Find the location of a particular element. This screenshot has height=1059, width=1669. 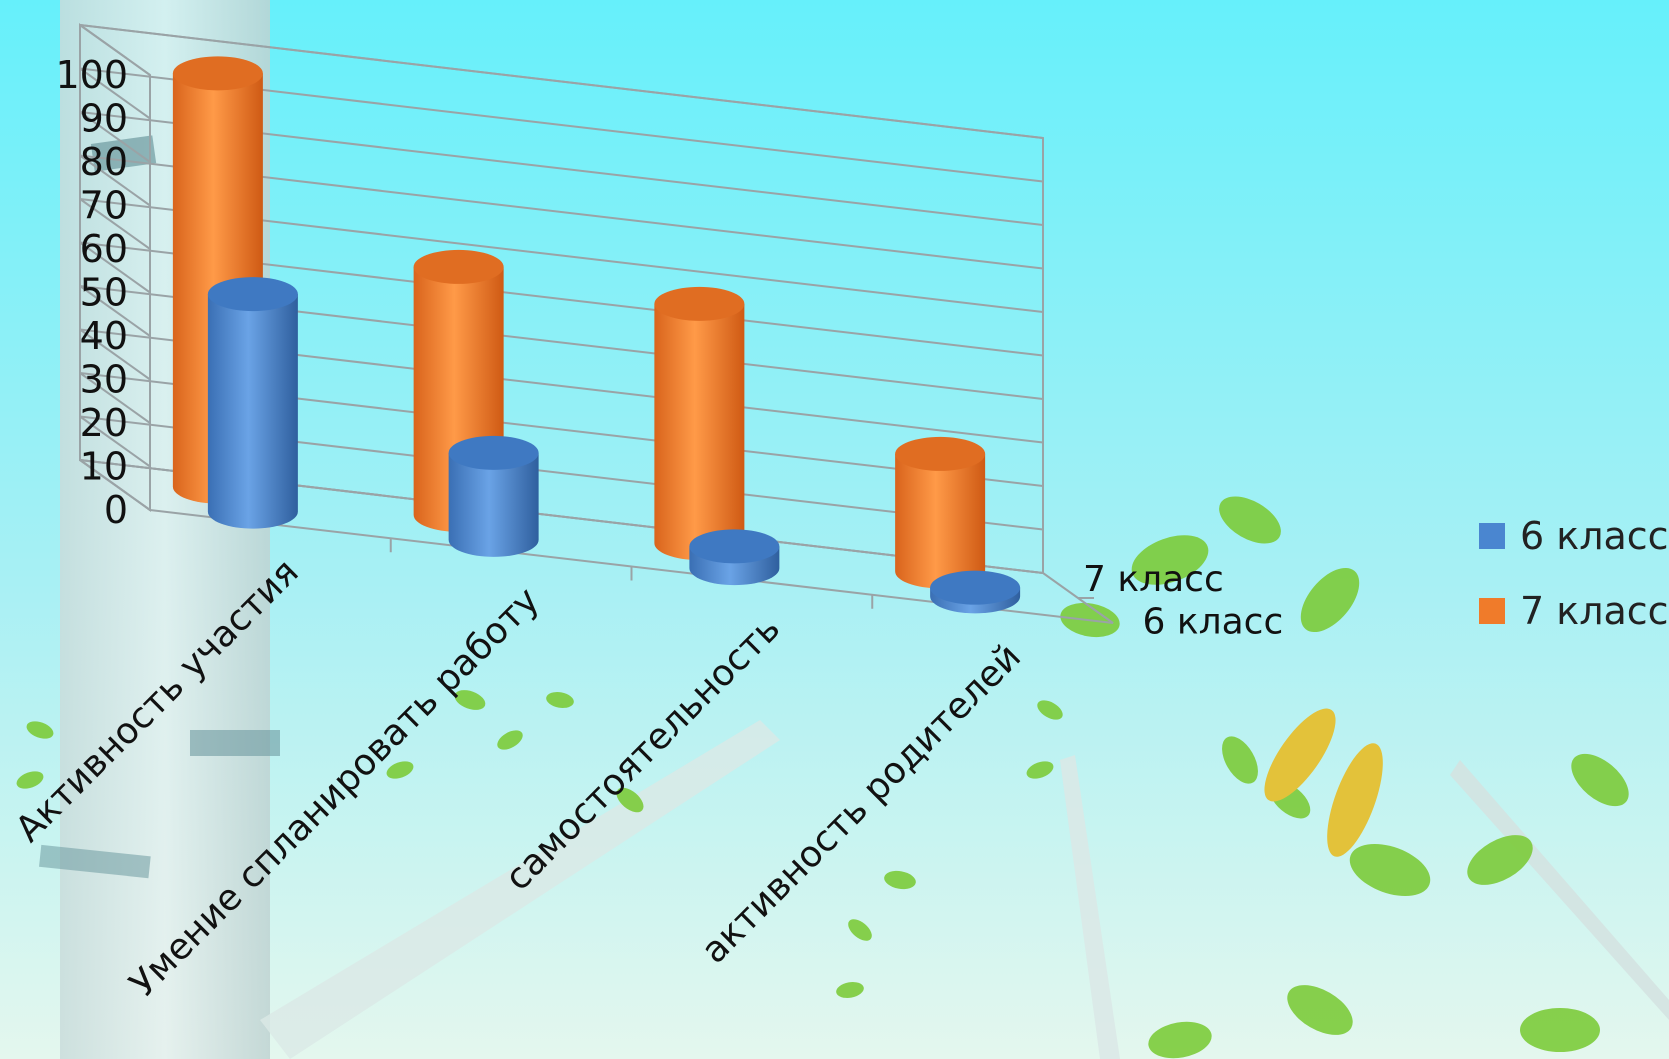

y-tick-label: 0 is located at coordinates (116, 510).